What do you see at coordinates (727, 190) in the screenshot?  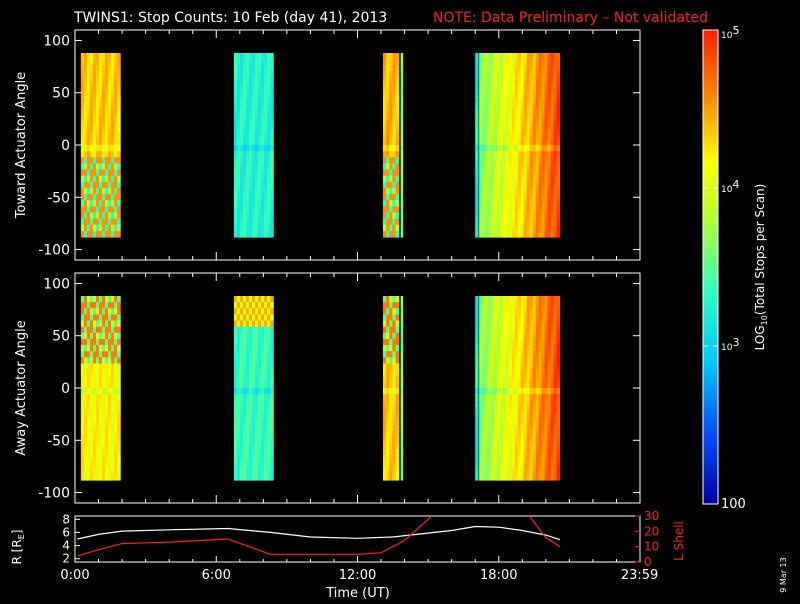 I see `colorbar-tick-base: 10` at bounding box center [727, 190].